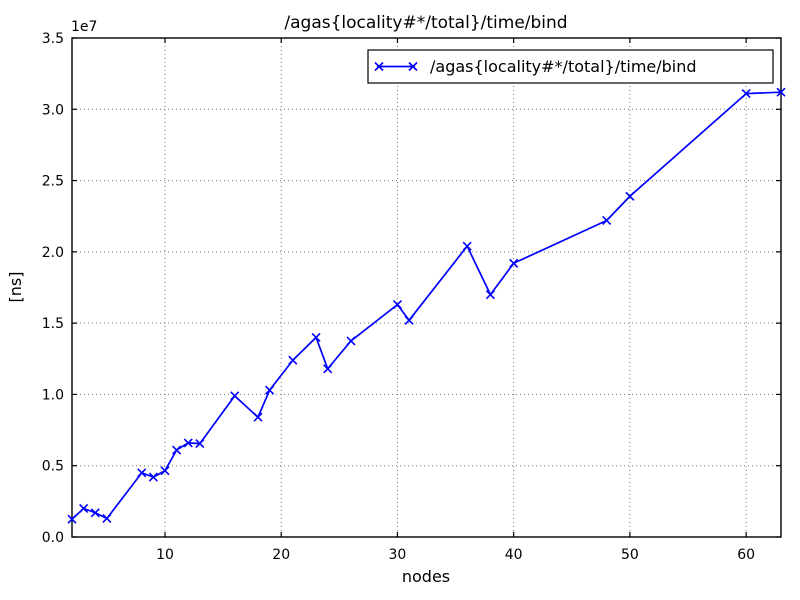 The height and width of the screenshot is (600, 800). What do you see at coordinates (514, 555) in the screenshot?
I see `x-tick-label: 40` at bounding box center [514, 555].